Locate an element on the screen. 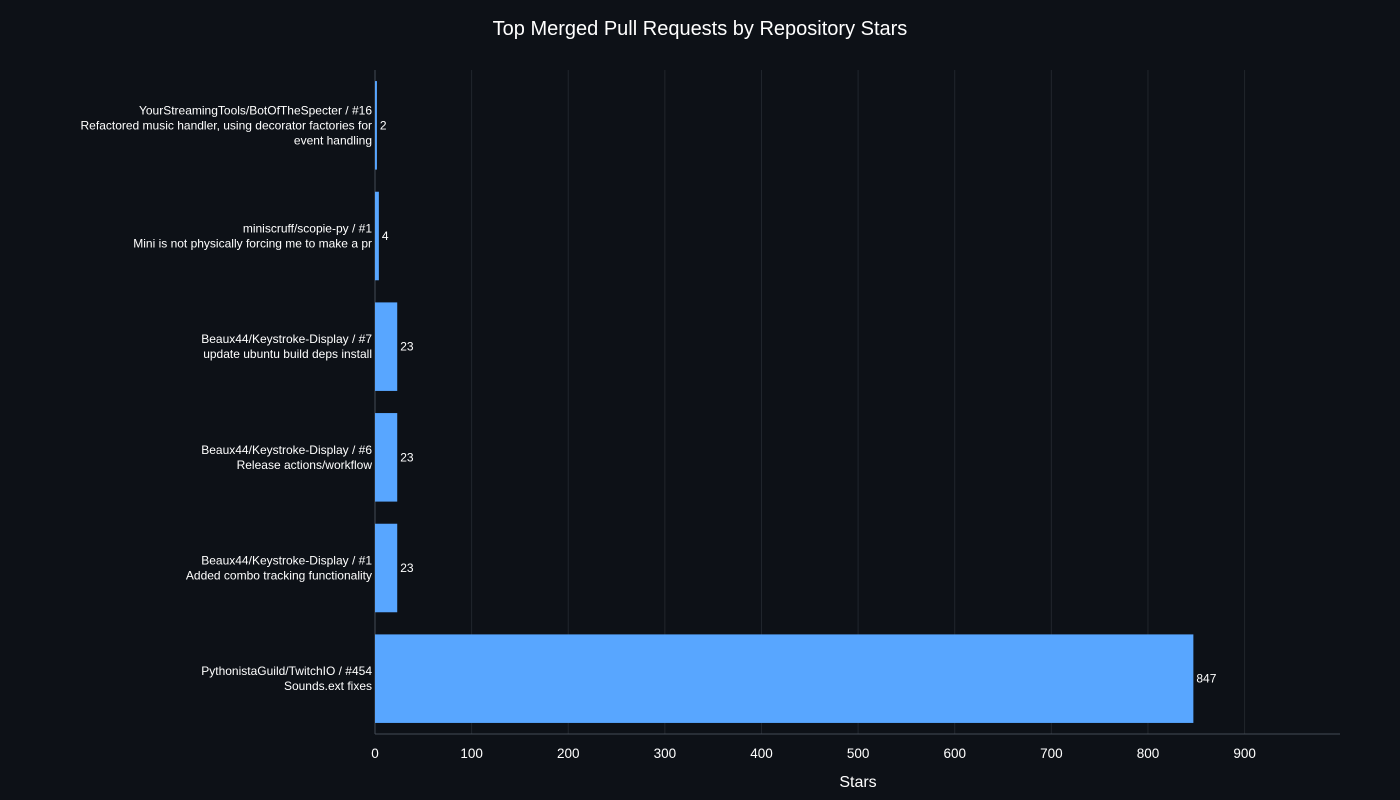  category-label-line: update ubuntu build deps install is located at coordinates (287, 354).